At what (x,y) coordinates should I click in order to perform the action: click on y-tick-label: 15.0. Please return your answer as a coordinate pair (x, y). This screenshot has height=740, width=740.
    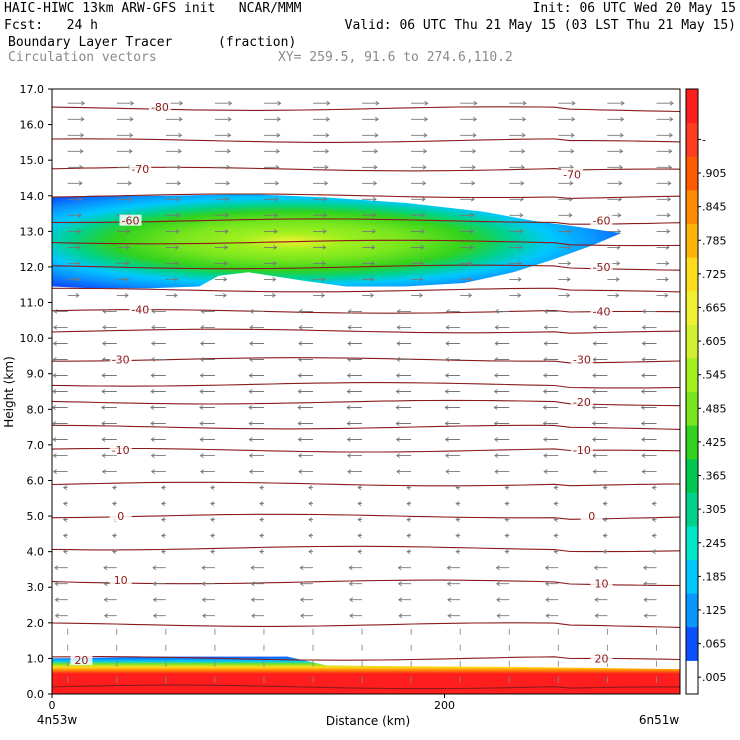
    Looking at the image, I should click on (32, 160).